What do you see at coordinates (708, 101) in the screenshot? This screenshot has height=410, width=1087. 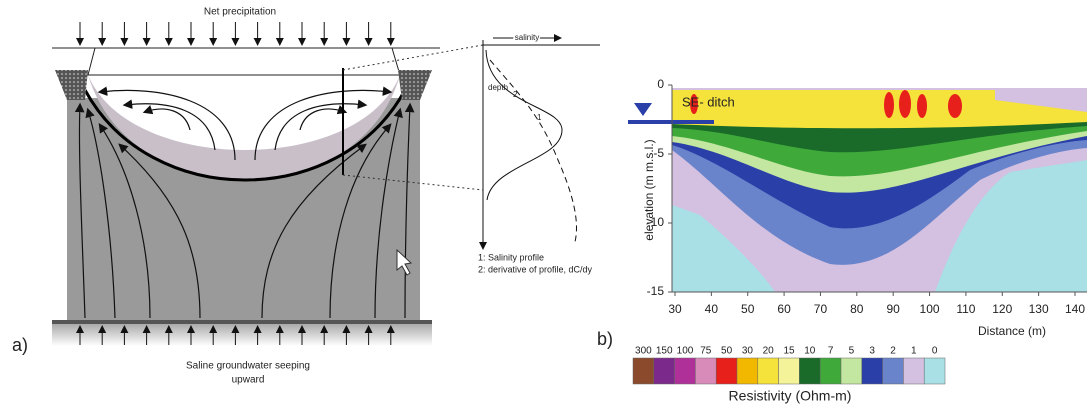 I see `annotation: SE- ditch` at bounding box center [708, 101].